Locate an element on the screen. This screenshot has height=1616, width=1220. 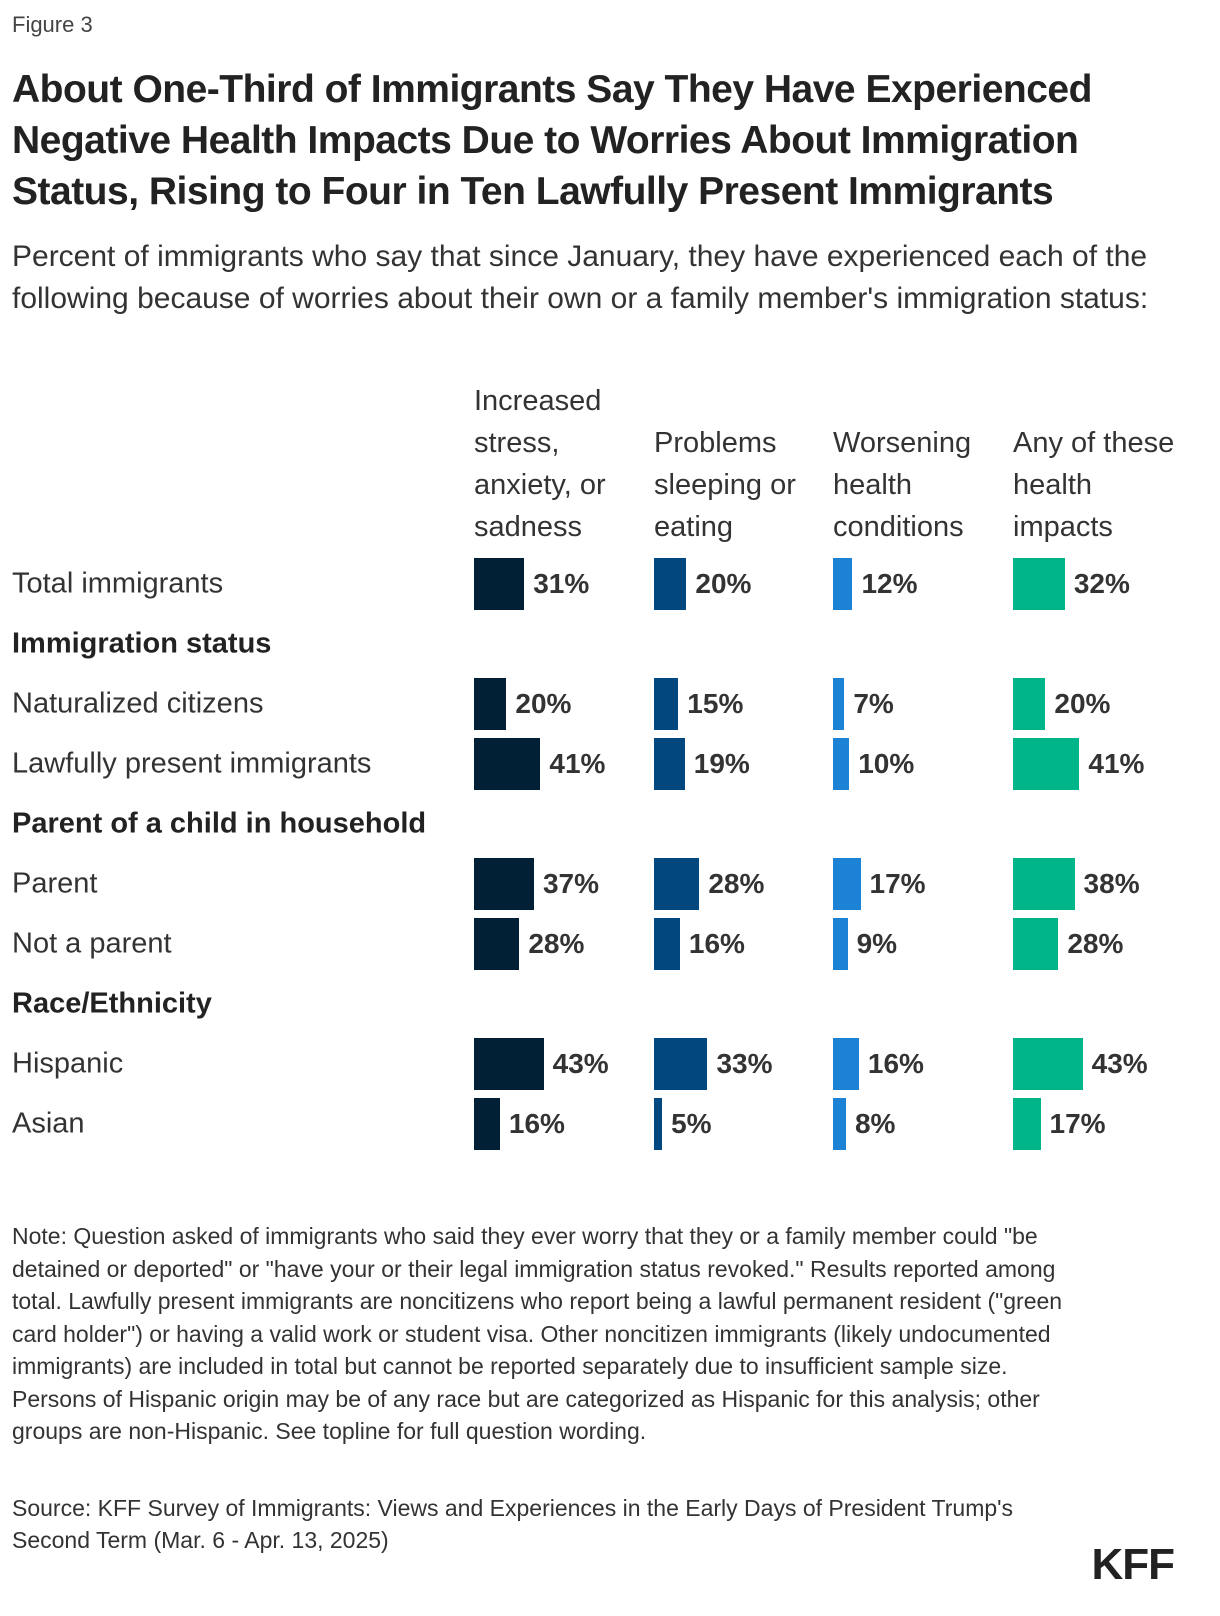
data-label: 9% is located at coordinates (877, 943).